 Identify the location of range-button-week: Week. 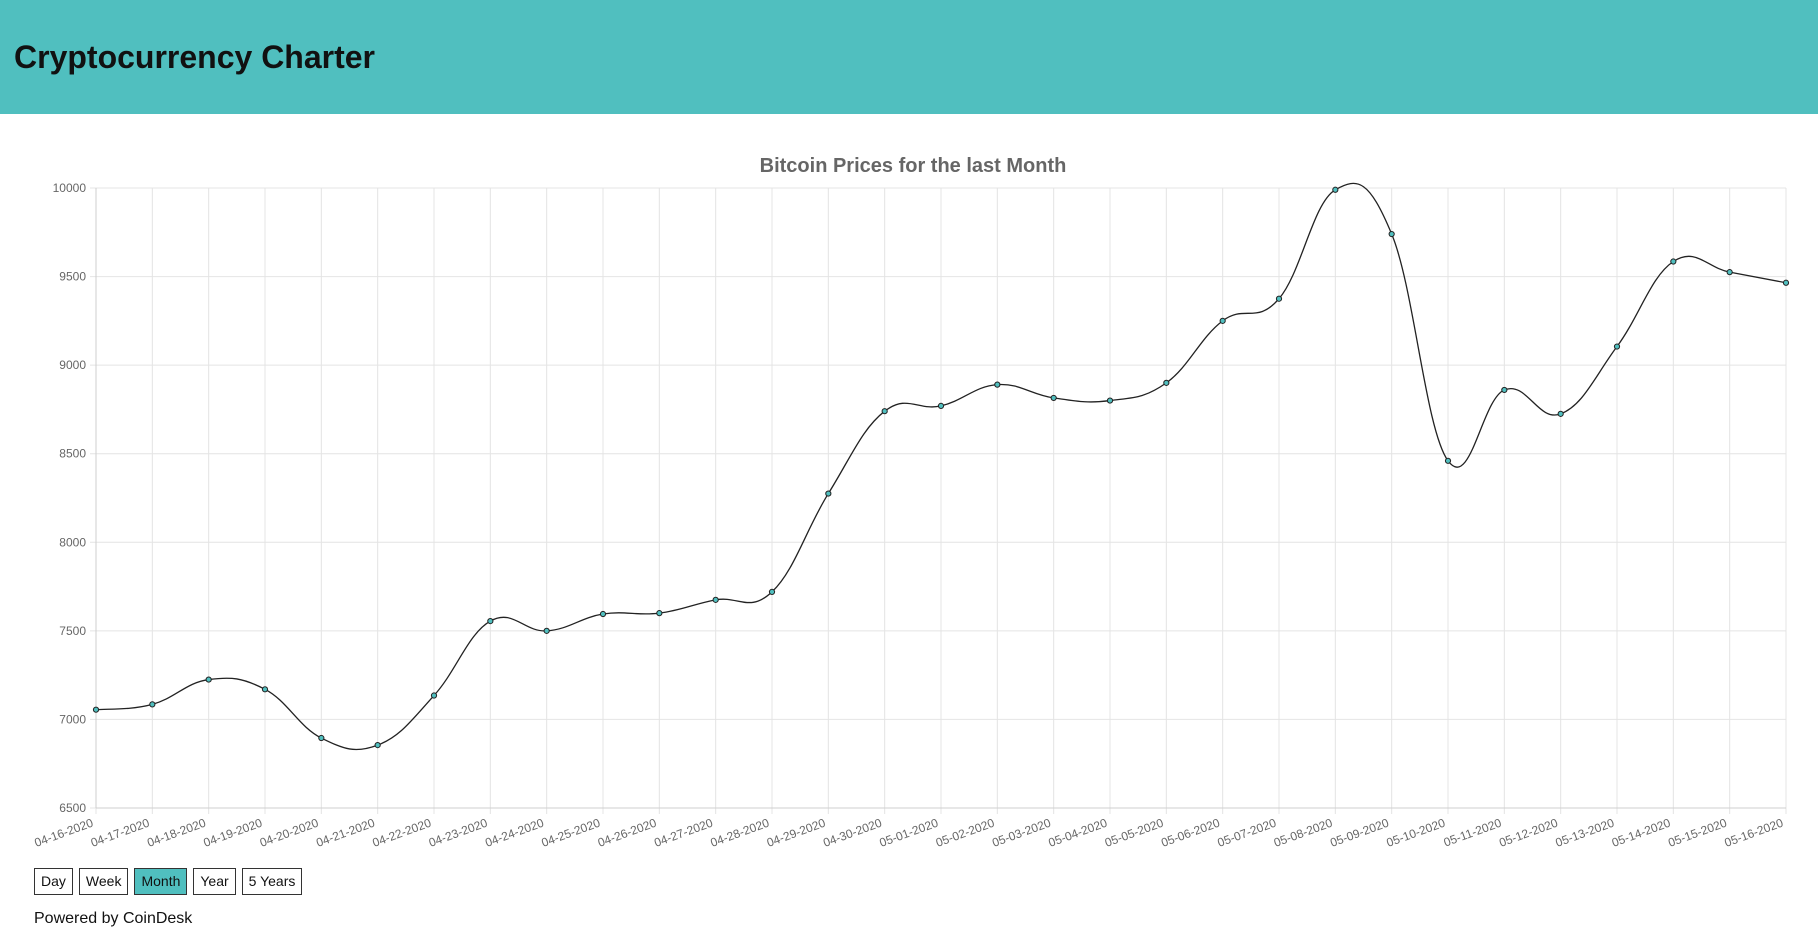
(103, 881).